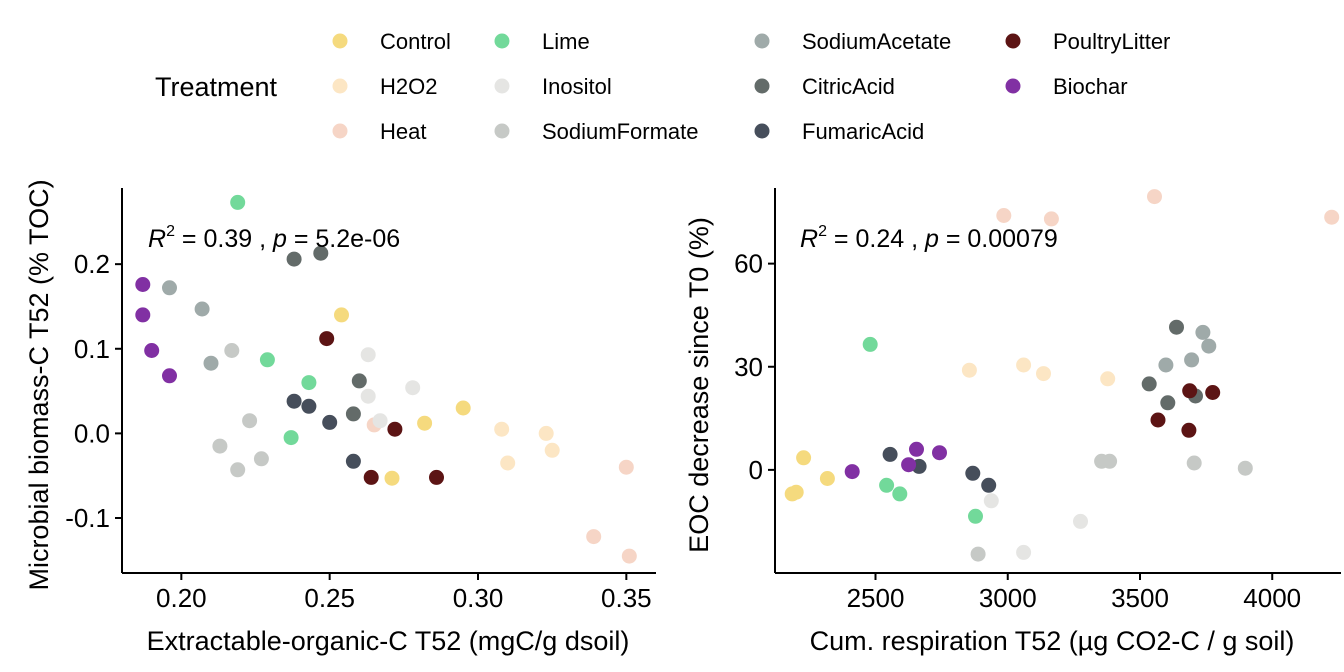 This screenshot has width=1344, height=672. I want to click on y-tick-label: 0.0, so click(92, 433).